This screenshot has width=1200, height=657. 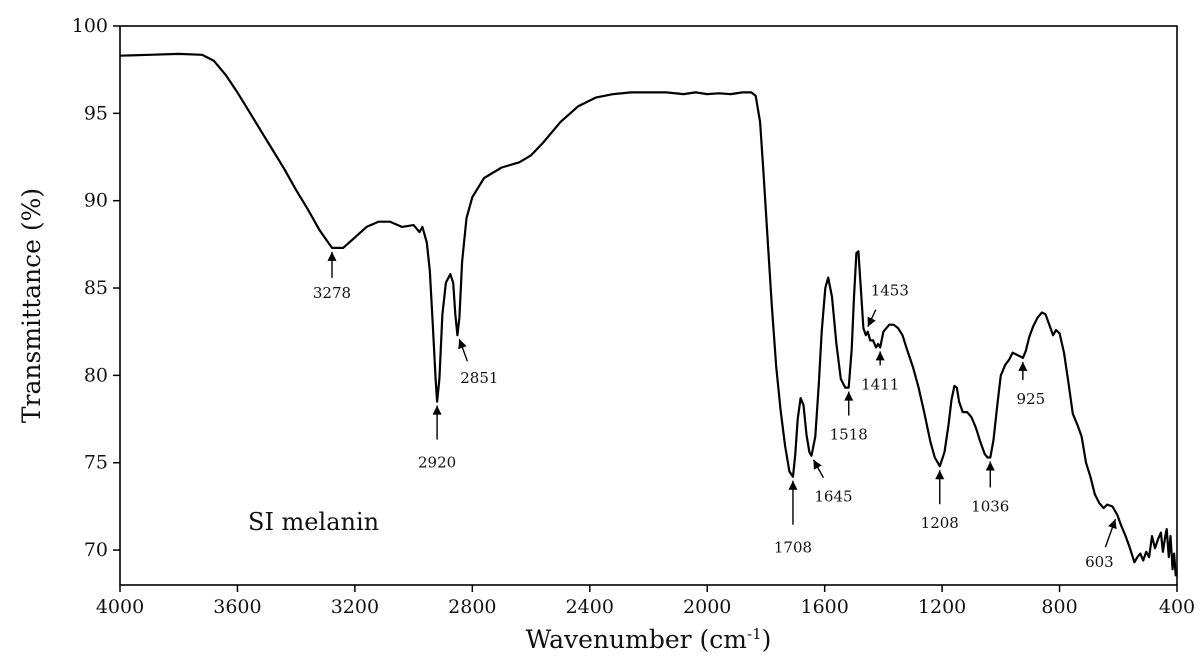 What do you see at coordinates (120, 607) in the screenshot?
I see `x-tick-label: 4000` at bounding box center [120, 607].